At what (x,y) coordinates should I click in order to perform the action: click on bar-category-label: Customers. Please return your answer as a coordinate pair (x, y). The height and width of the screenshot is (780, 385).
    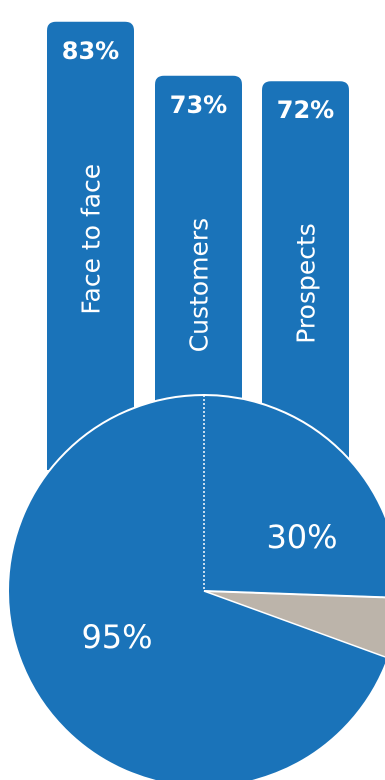
    Looking at the image, I should click on (199, 285).